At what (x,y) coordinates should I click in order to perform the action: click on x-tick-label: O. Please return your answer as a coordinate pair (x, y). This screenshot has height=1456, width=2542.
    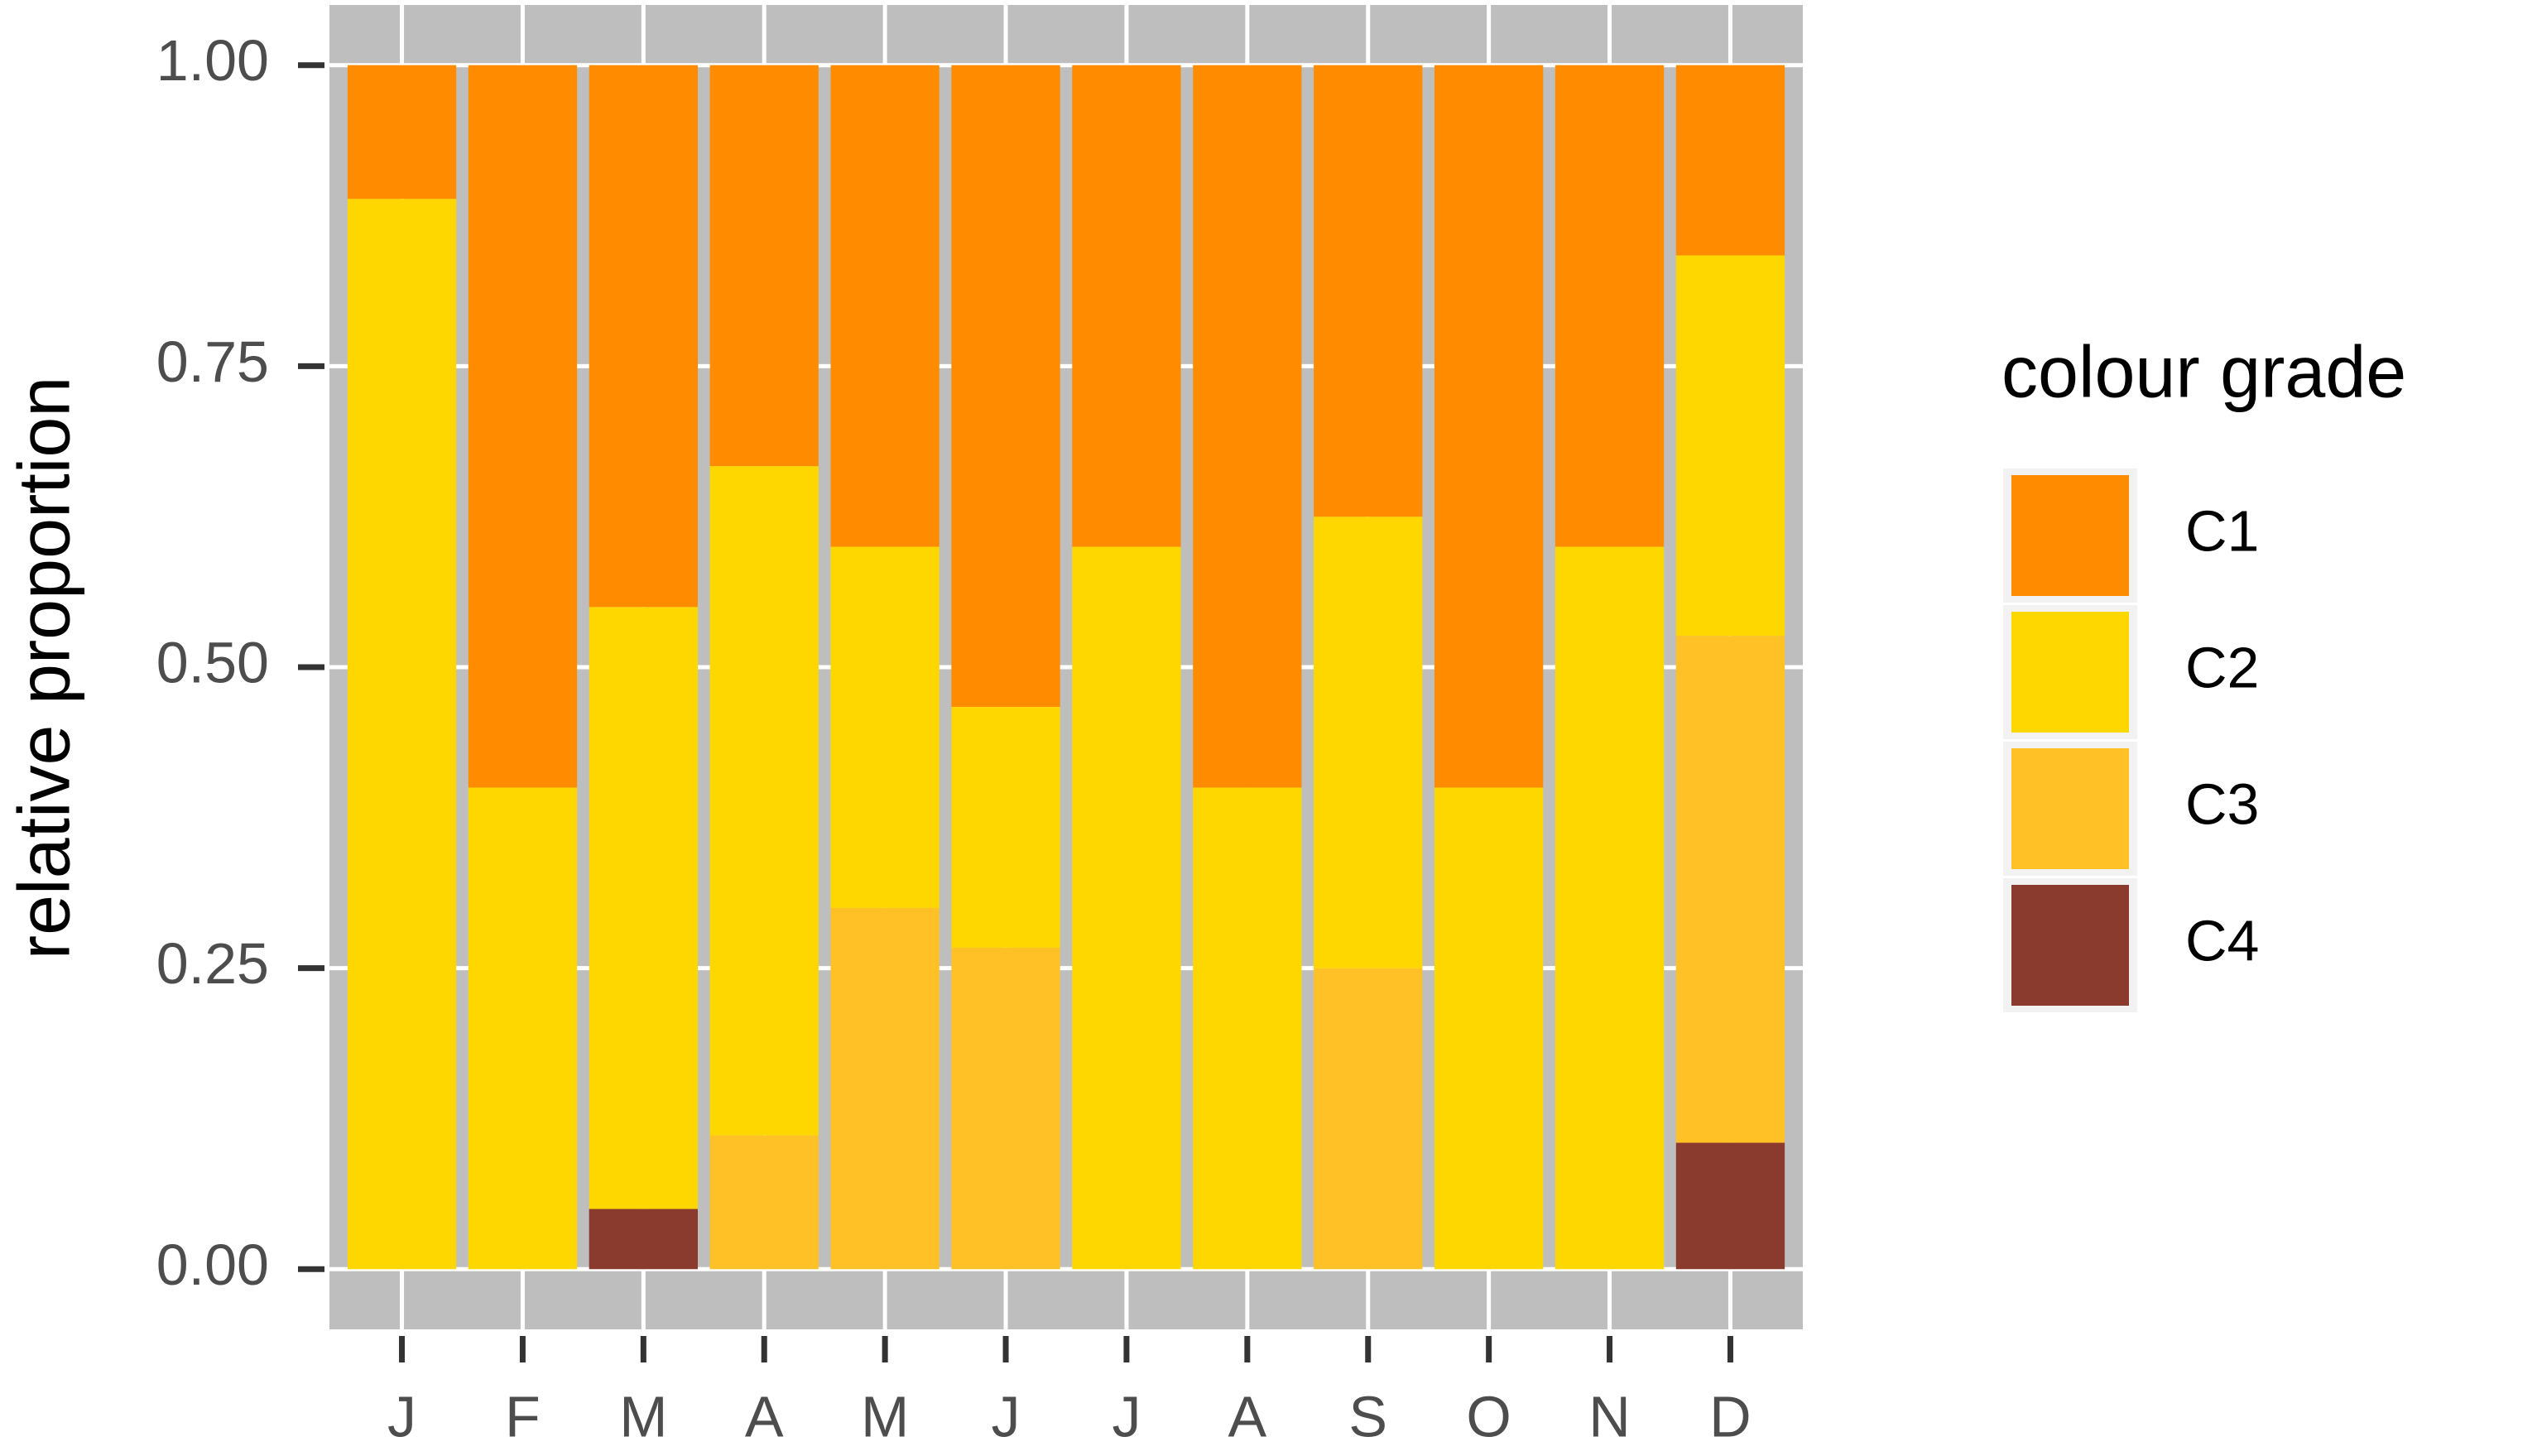
    Looking at the image, I should click on (1488, 1416).